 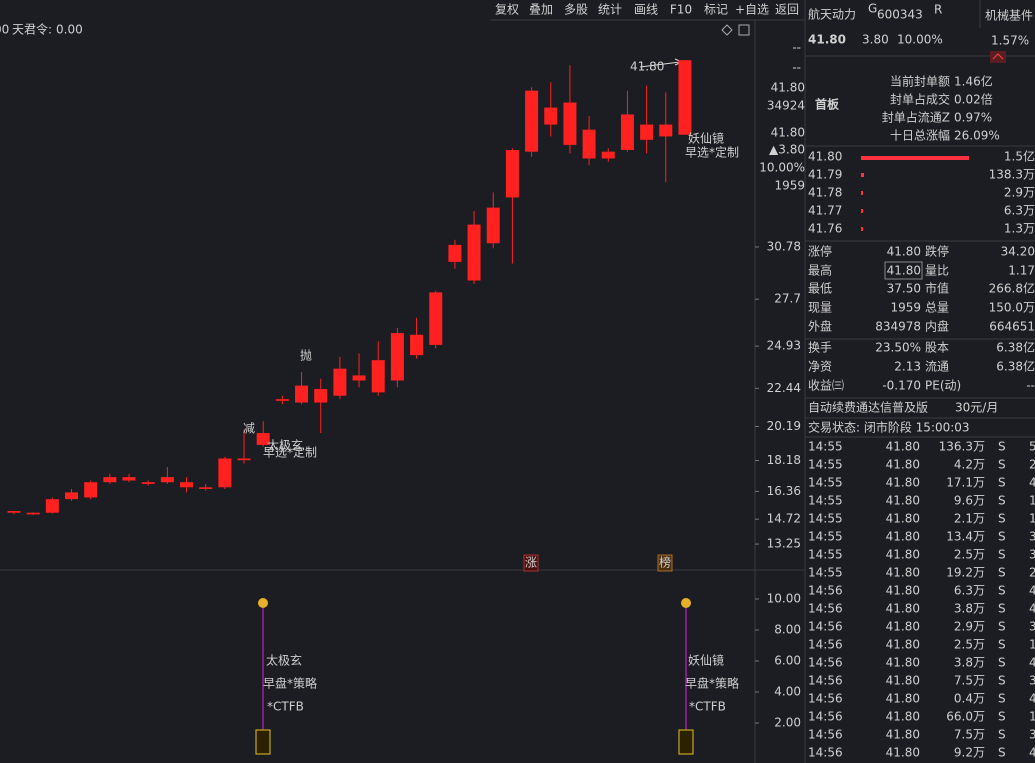 I want to click on toolbar-button: F10, so click(x=681, y=10).